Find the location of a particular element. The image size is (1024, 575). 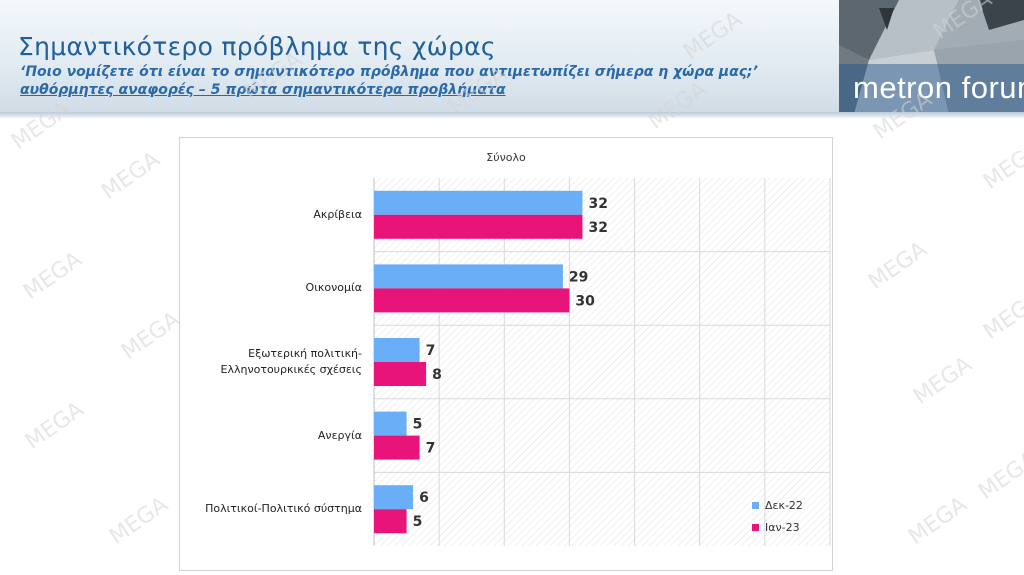

category-label: Ακρίβεια is located at coordinates (272, 215).